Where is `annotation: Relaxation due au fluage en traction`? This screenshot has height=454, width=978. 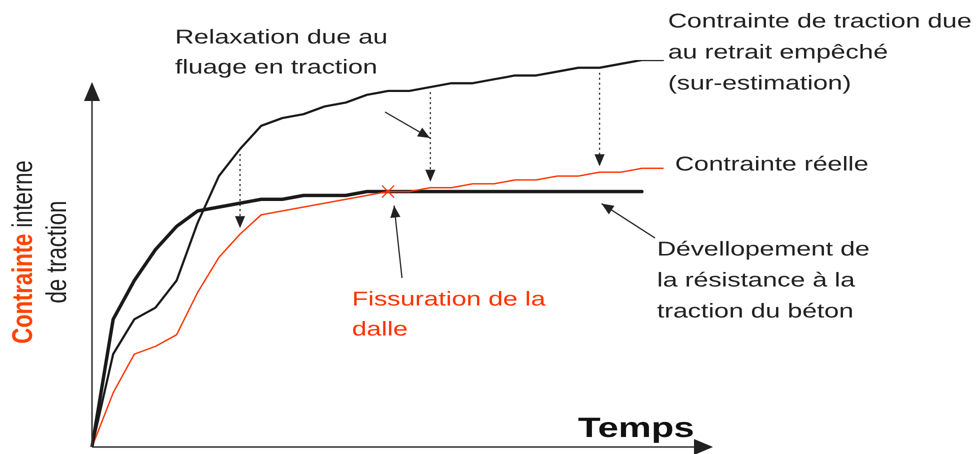 annotation: Relaxation due au fluage en traction is located at coordinates (281, 52).